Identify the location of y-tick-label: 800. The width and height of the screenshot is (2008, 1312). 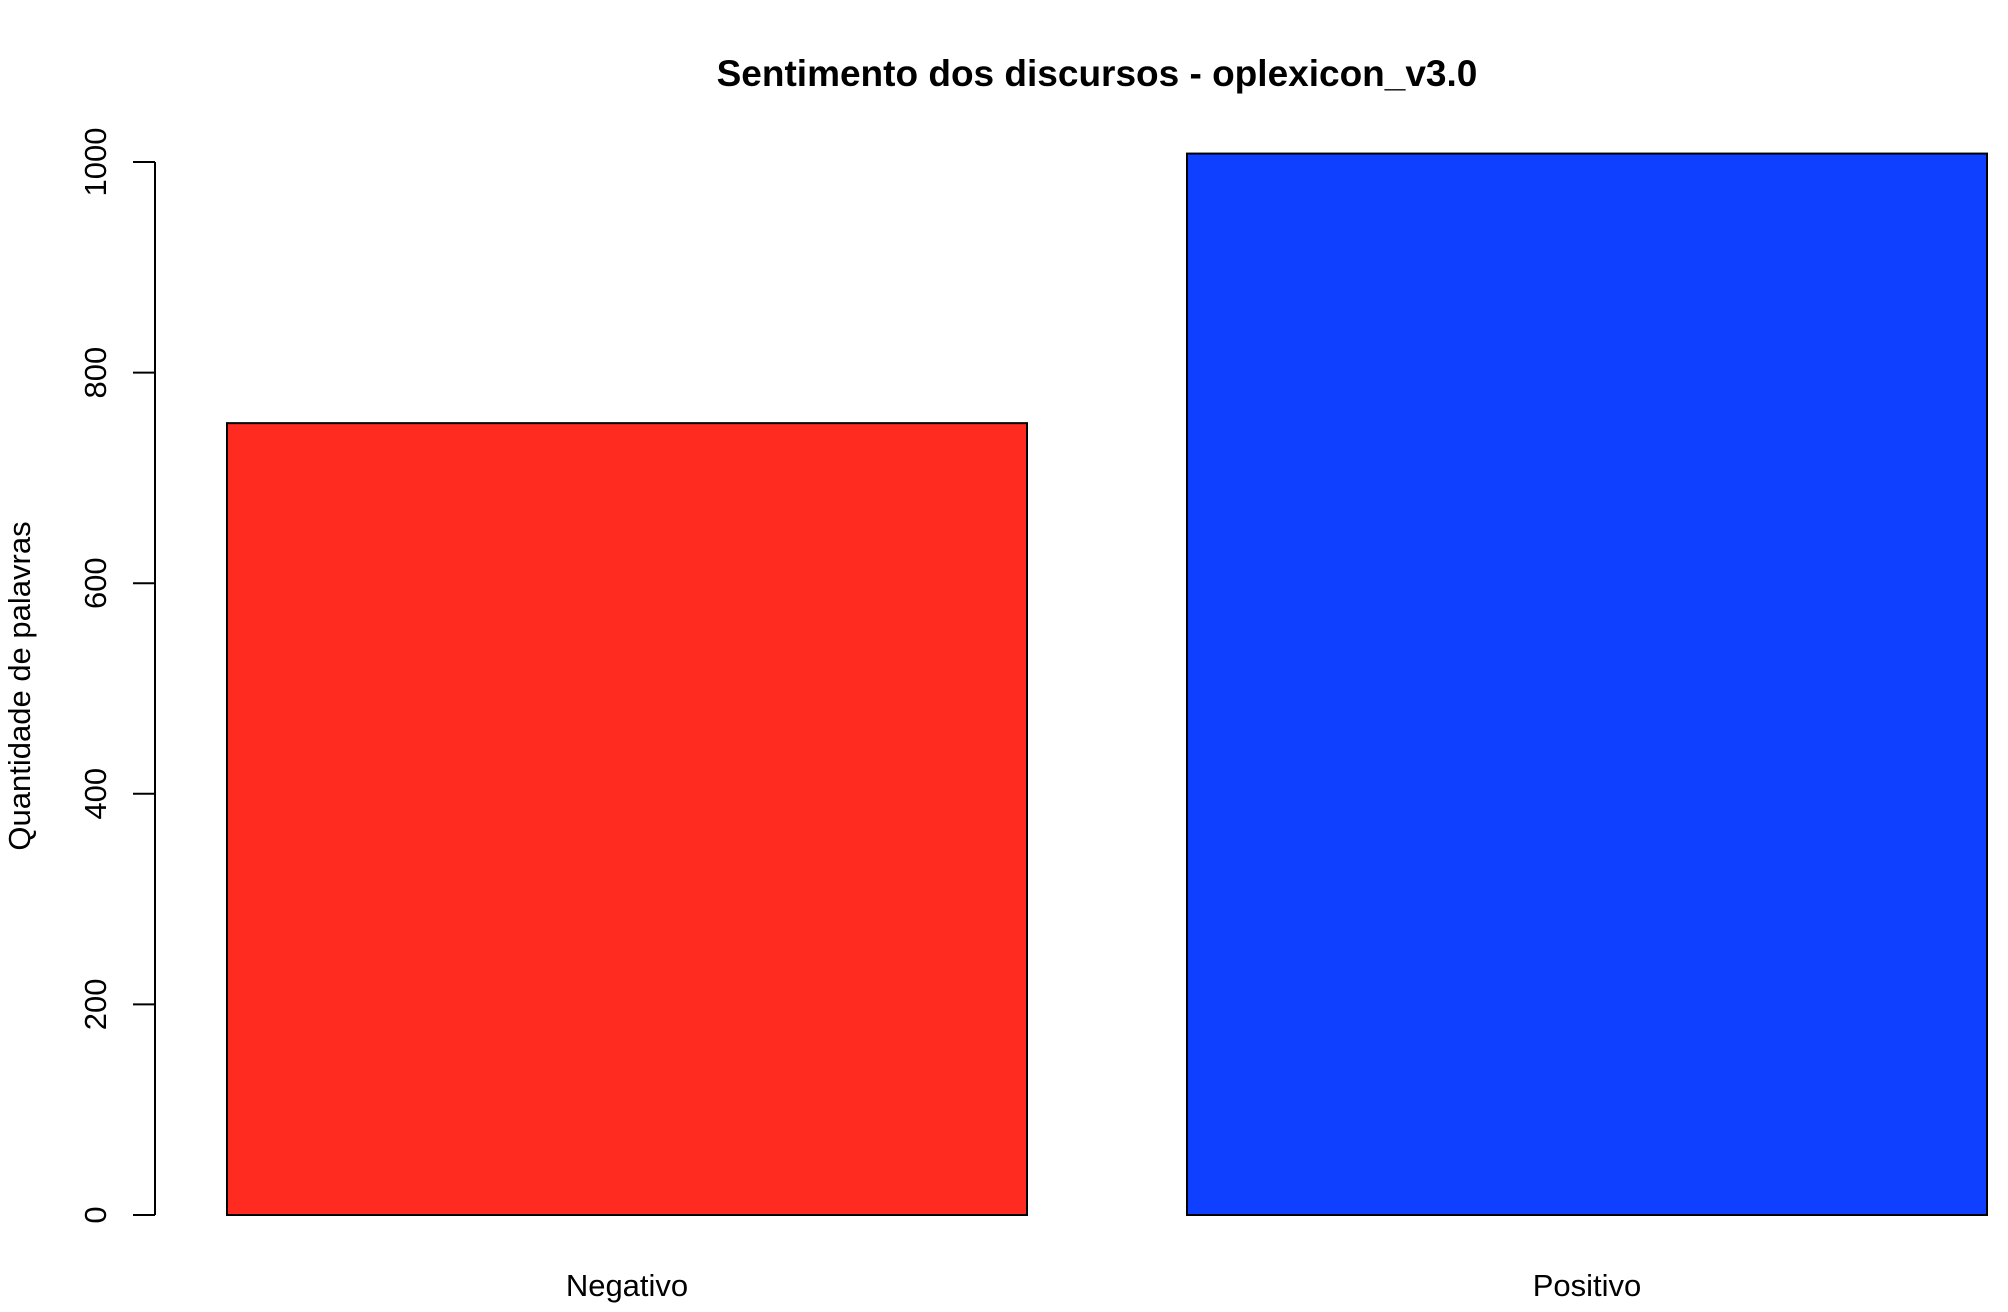
(95, 373).